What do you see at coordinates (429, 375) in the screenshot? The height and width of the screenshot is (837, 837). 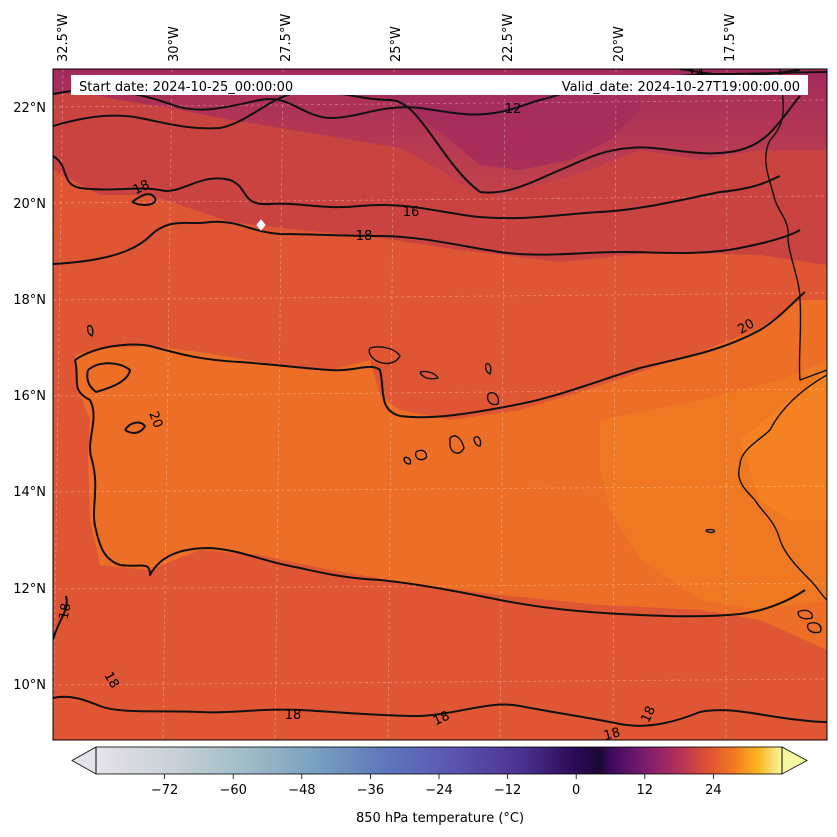 I see `coast-capeverde-saovicente` at bounding box center [429, 375].